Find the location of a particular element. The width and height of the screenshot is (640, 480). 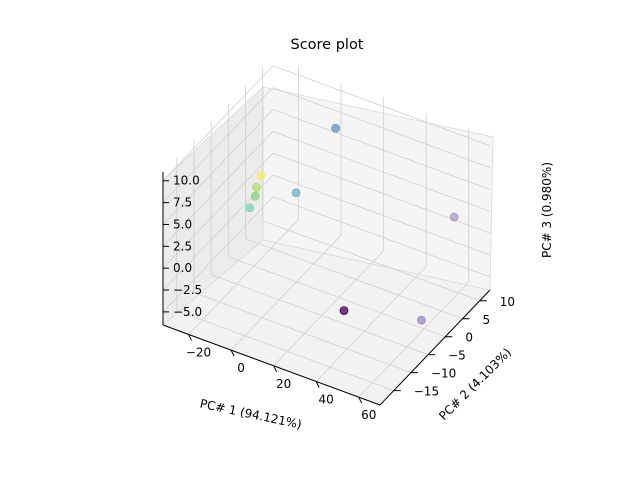

data-points is located at coordinates (352, 224).